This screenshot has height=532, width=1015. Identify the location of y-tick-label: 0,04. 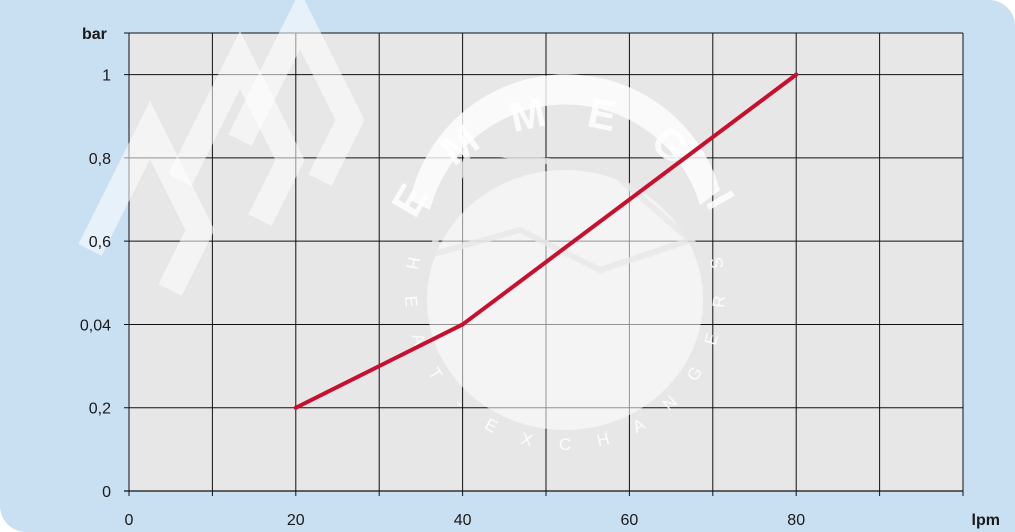
(95, 325).